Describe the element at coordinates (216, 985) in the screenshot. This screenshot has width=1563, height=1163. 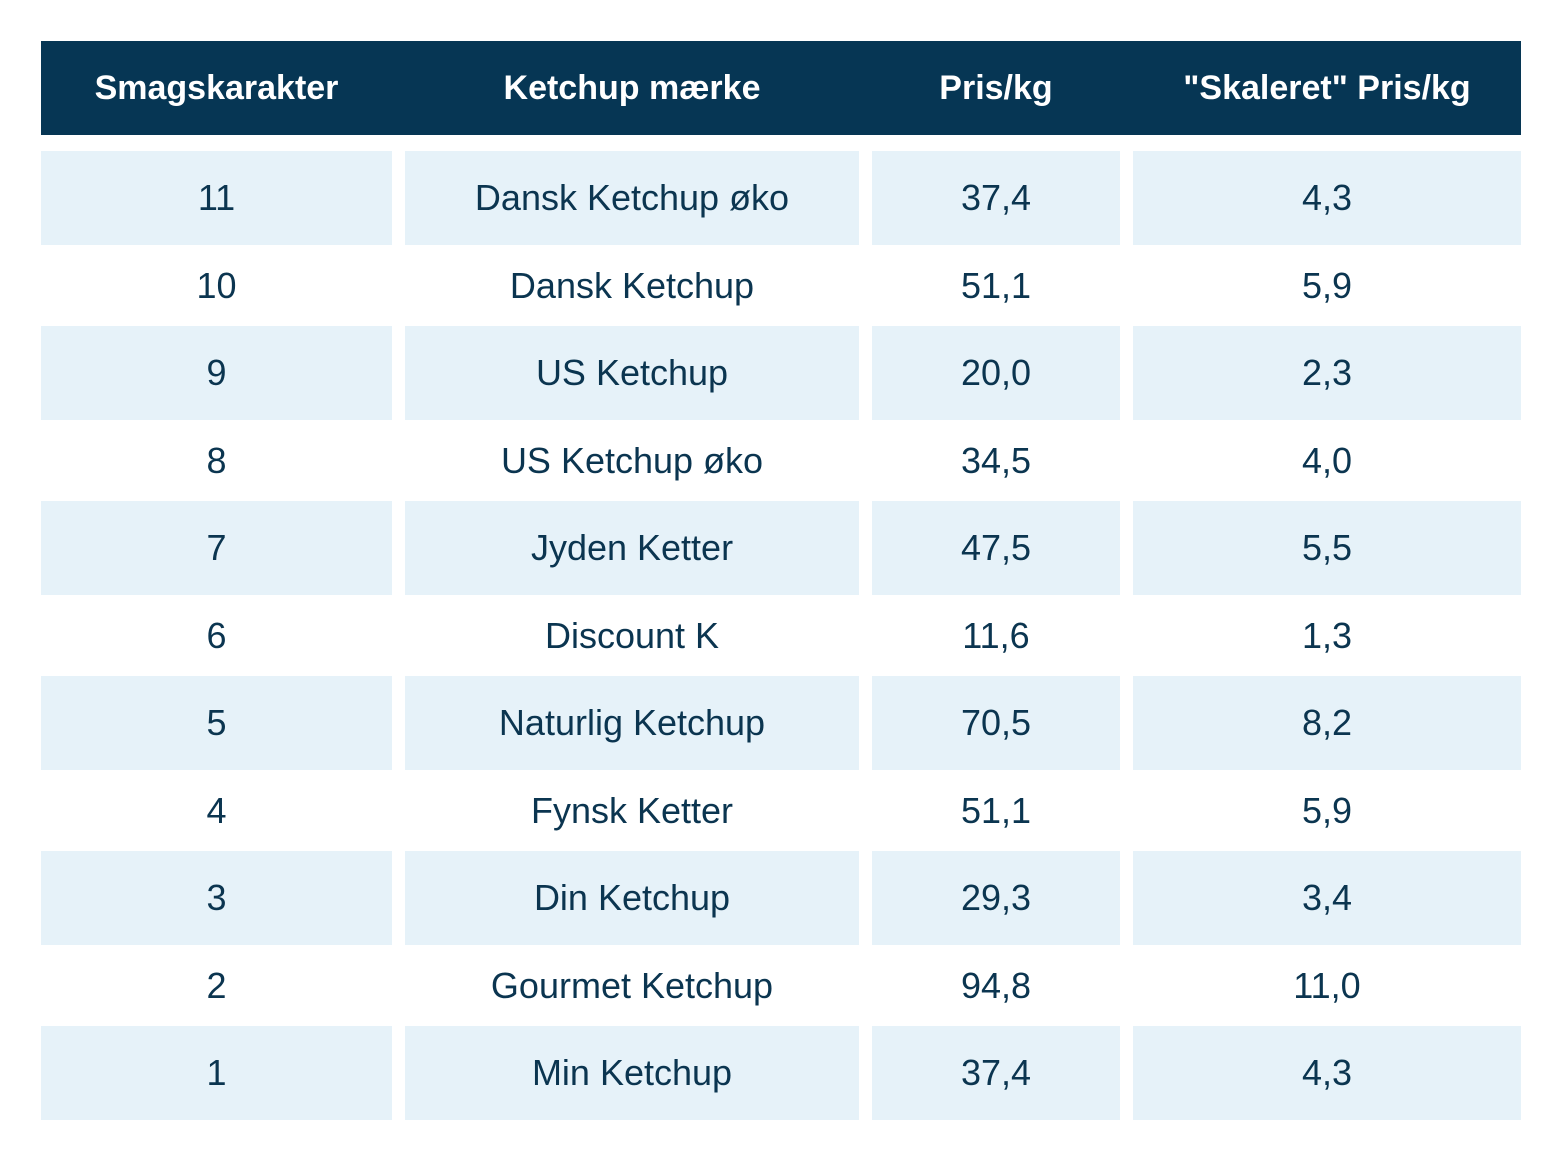
I see `cell-smagskarakter: 2` at that location.